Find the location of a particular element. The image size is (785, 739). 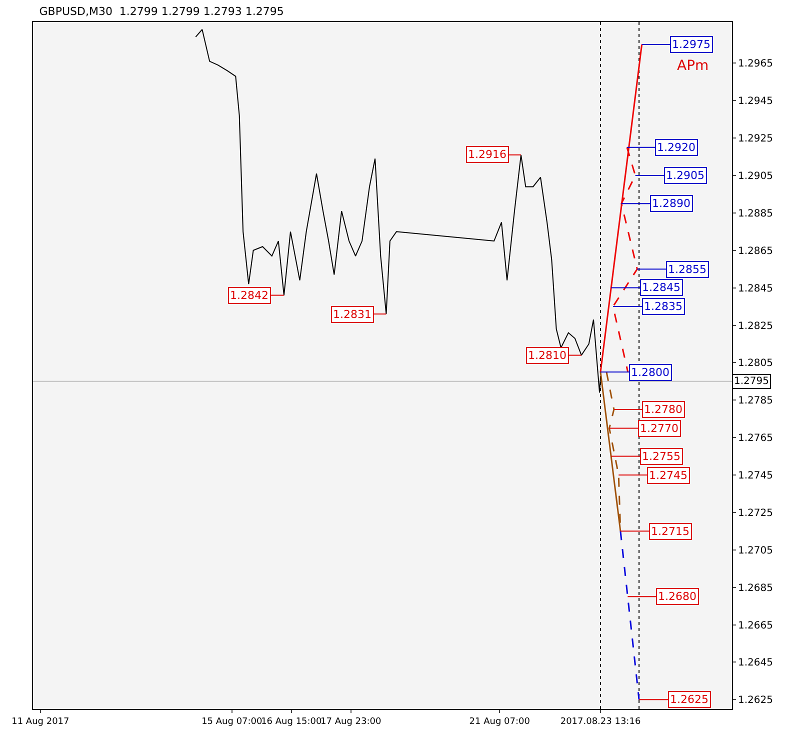

annotation: 1.2975 is located at coordinates (691, 44).